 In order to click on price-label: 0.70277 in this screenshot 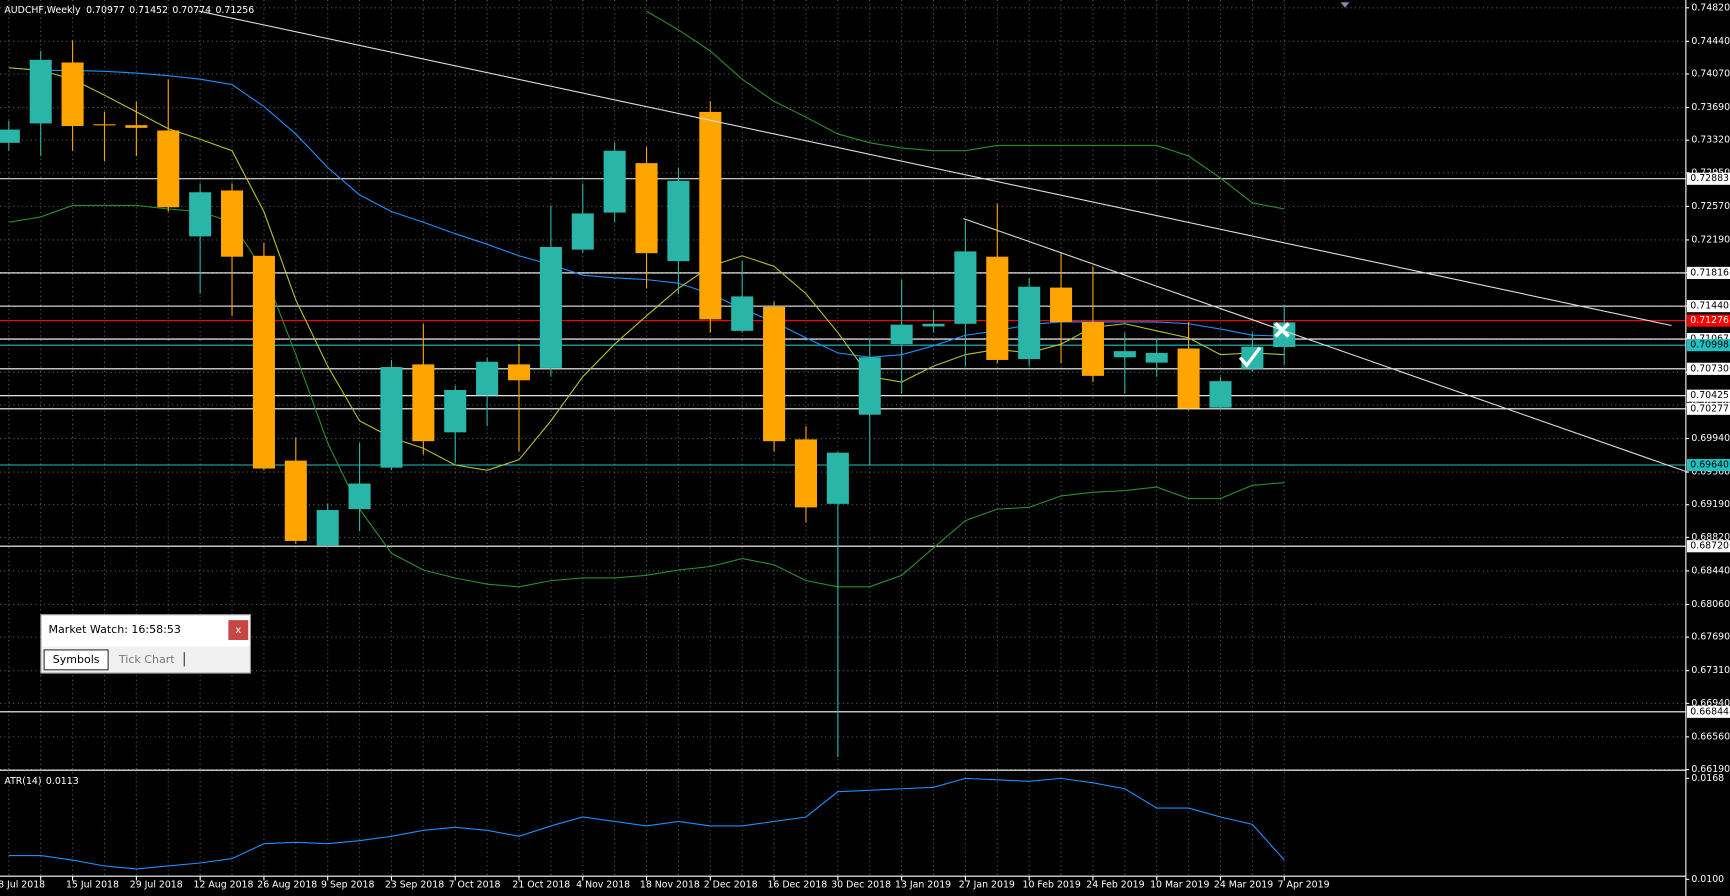, I will do `click(1709, 408)`.